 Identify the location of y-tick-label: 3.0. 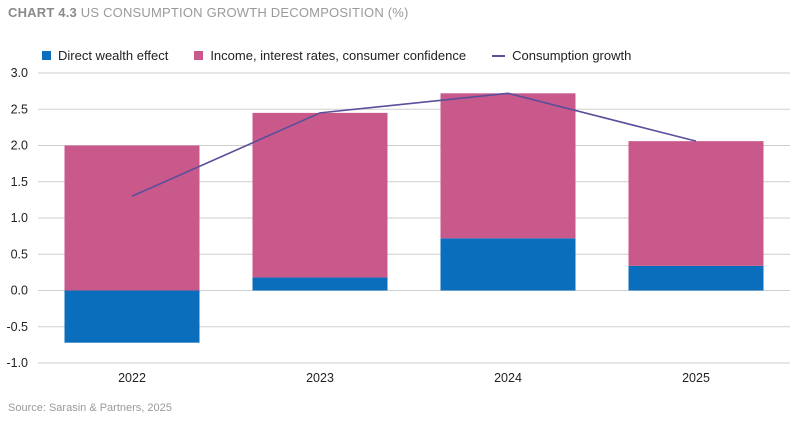
(19, 73).